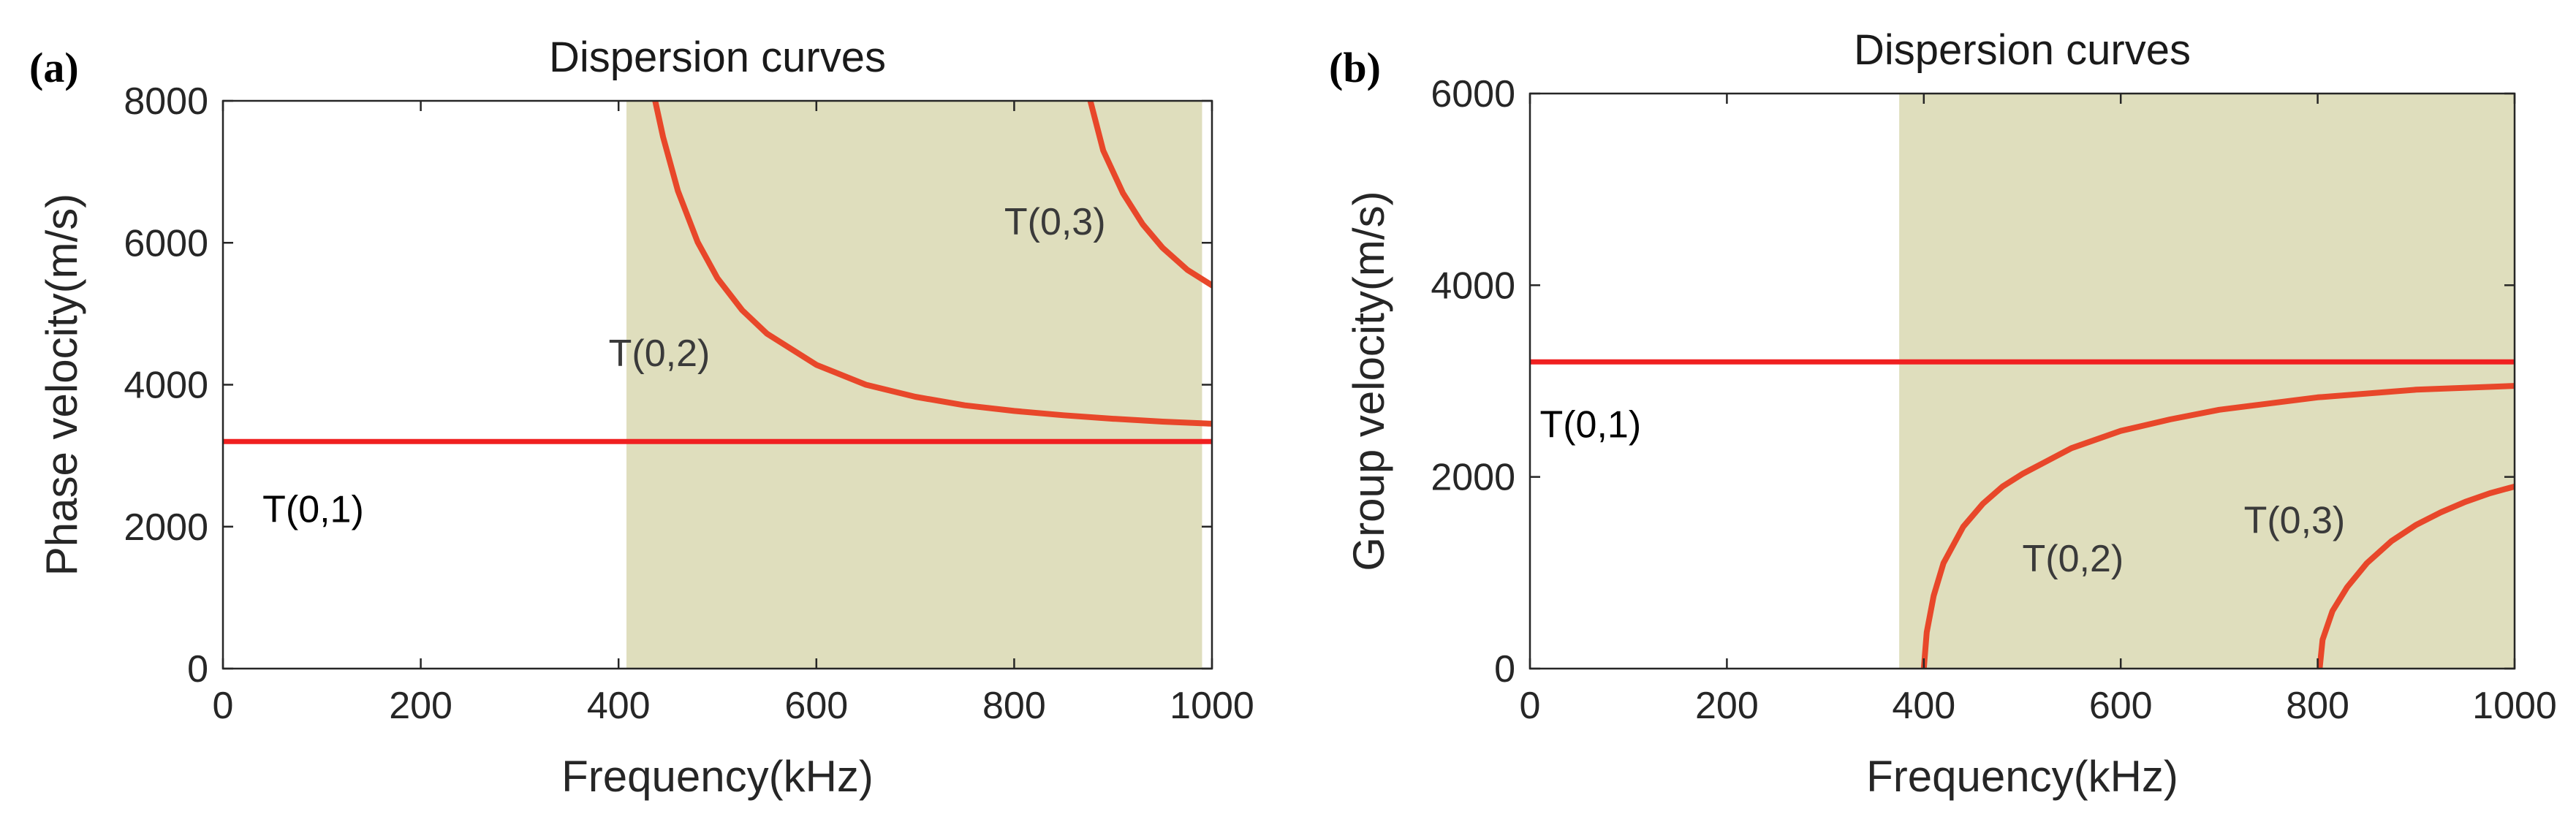 This screenshot has height=833, width=2576. Describe the element at coordinates (166, 102) in the screenshot. I see `y-tick-label: 8000` at that location.